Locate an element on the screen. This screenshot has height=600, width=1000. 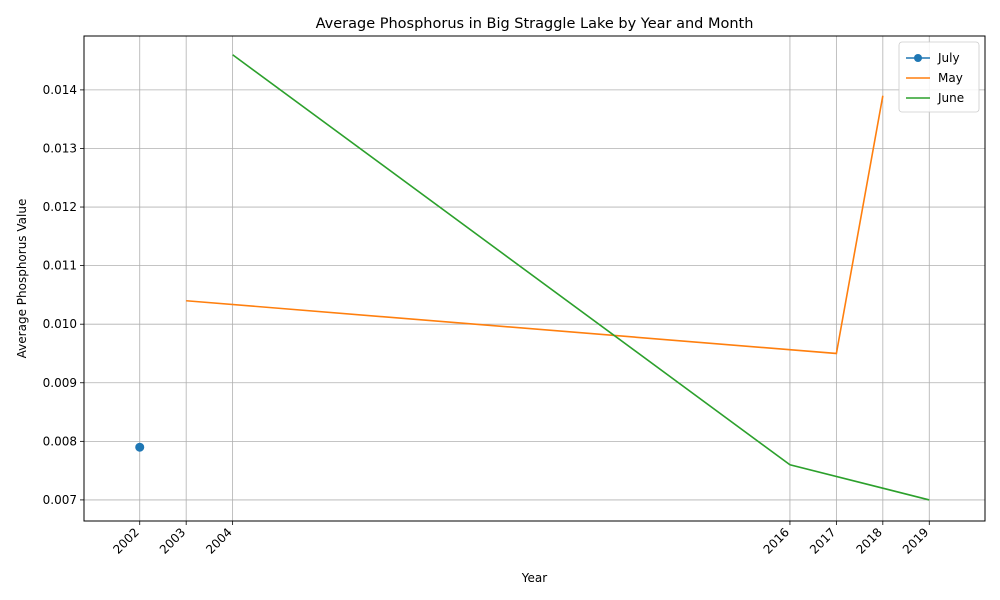
legend: July May June is located at coordinates (939, 77).